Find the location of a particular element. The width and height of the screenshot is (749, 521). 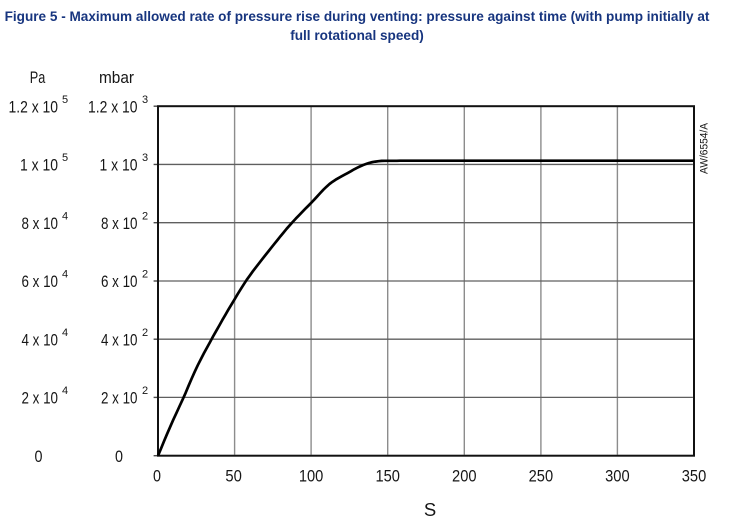

svg-text: 50 is located at coordinates (233, 476).